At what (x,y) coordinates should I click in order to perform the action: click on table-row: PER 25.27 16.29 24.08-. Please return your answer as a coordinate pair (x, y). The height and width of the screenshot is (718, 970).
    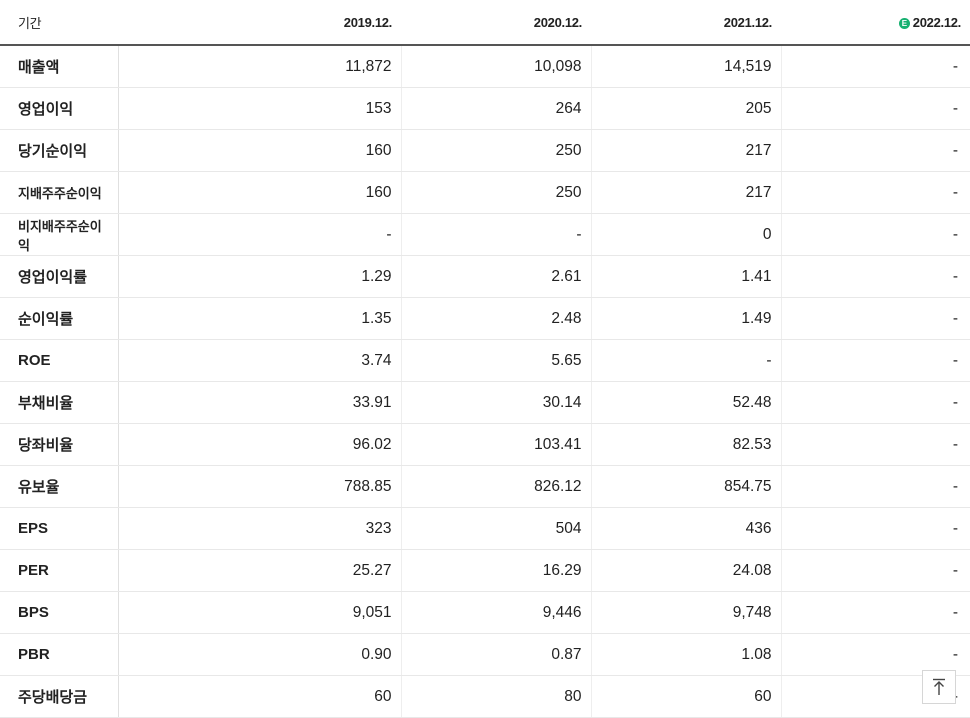
    Looking at the image, I should click on (485, 570).